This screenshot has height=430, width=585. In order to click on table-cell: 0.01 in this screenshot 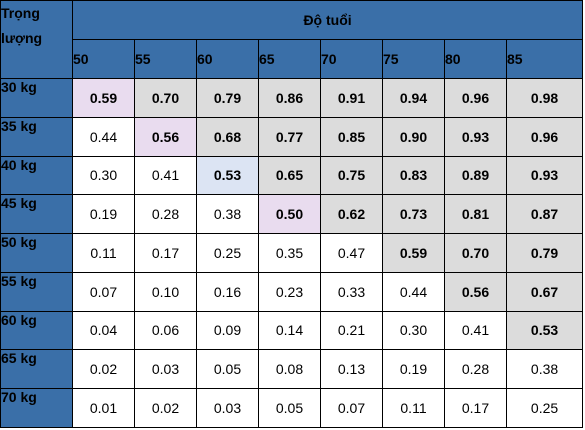, I will do `click(103, 408)`.